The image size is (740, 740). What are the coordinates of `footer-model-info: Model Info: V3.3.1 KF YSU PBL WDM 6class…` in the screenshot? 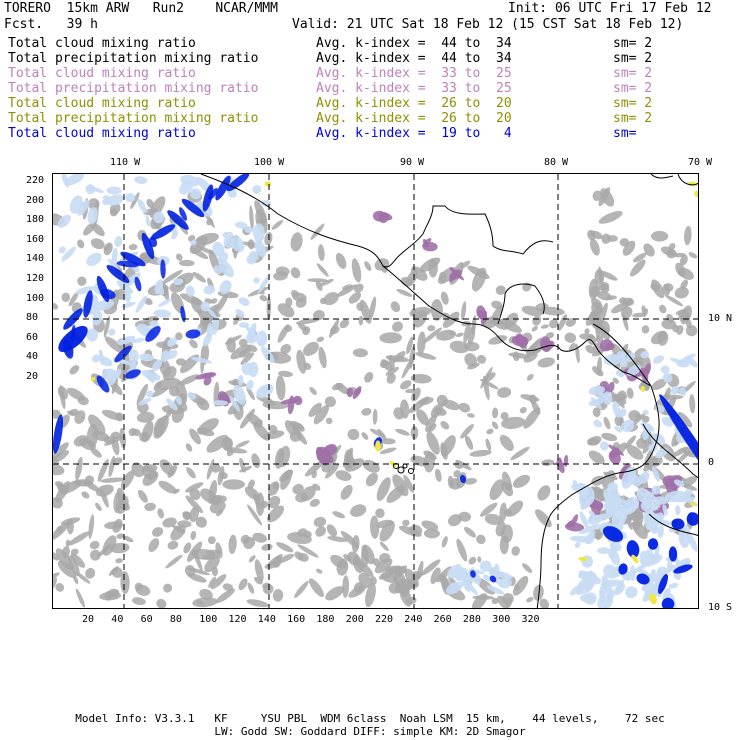 It's located at (370, 718).